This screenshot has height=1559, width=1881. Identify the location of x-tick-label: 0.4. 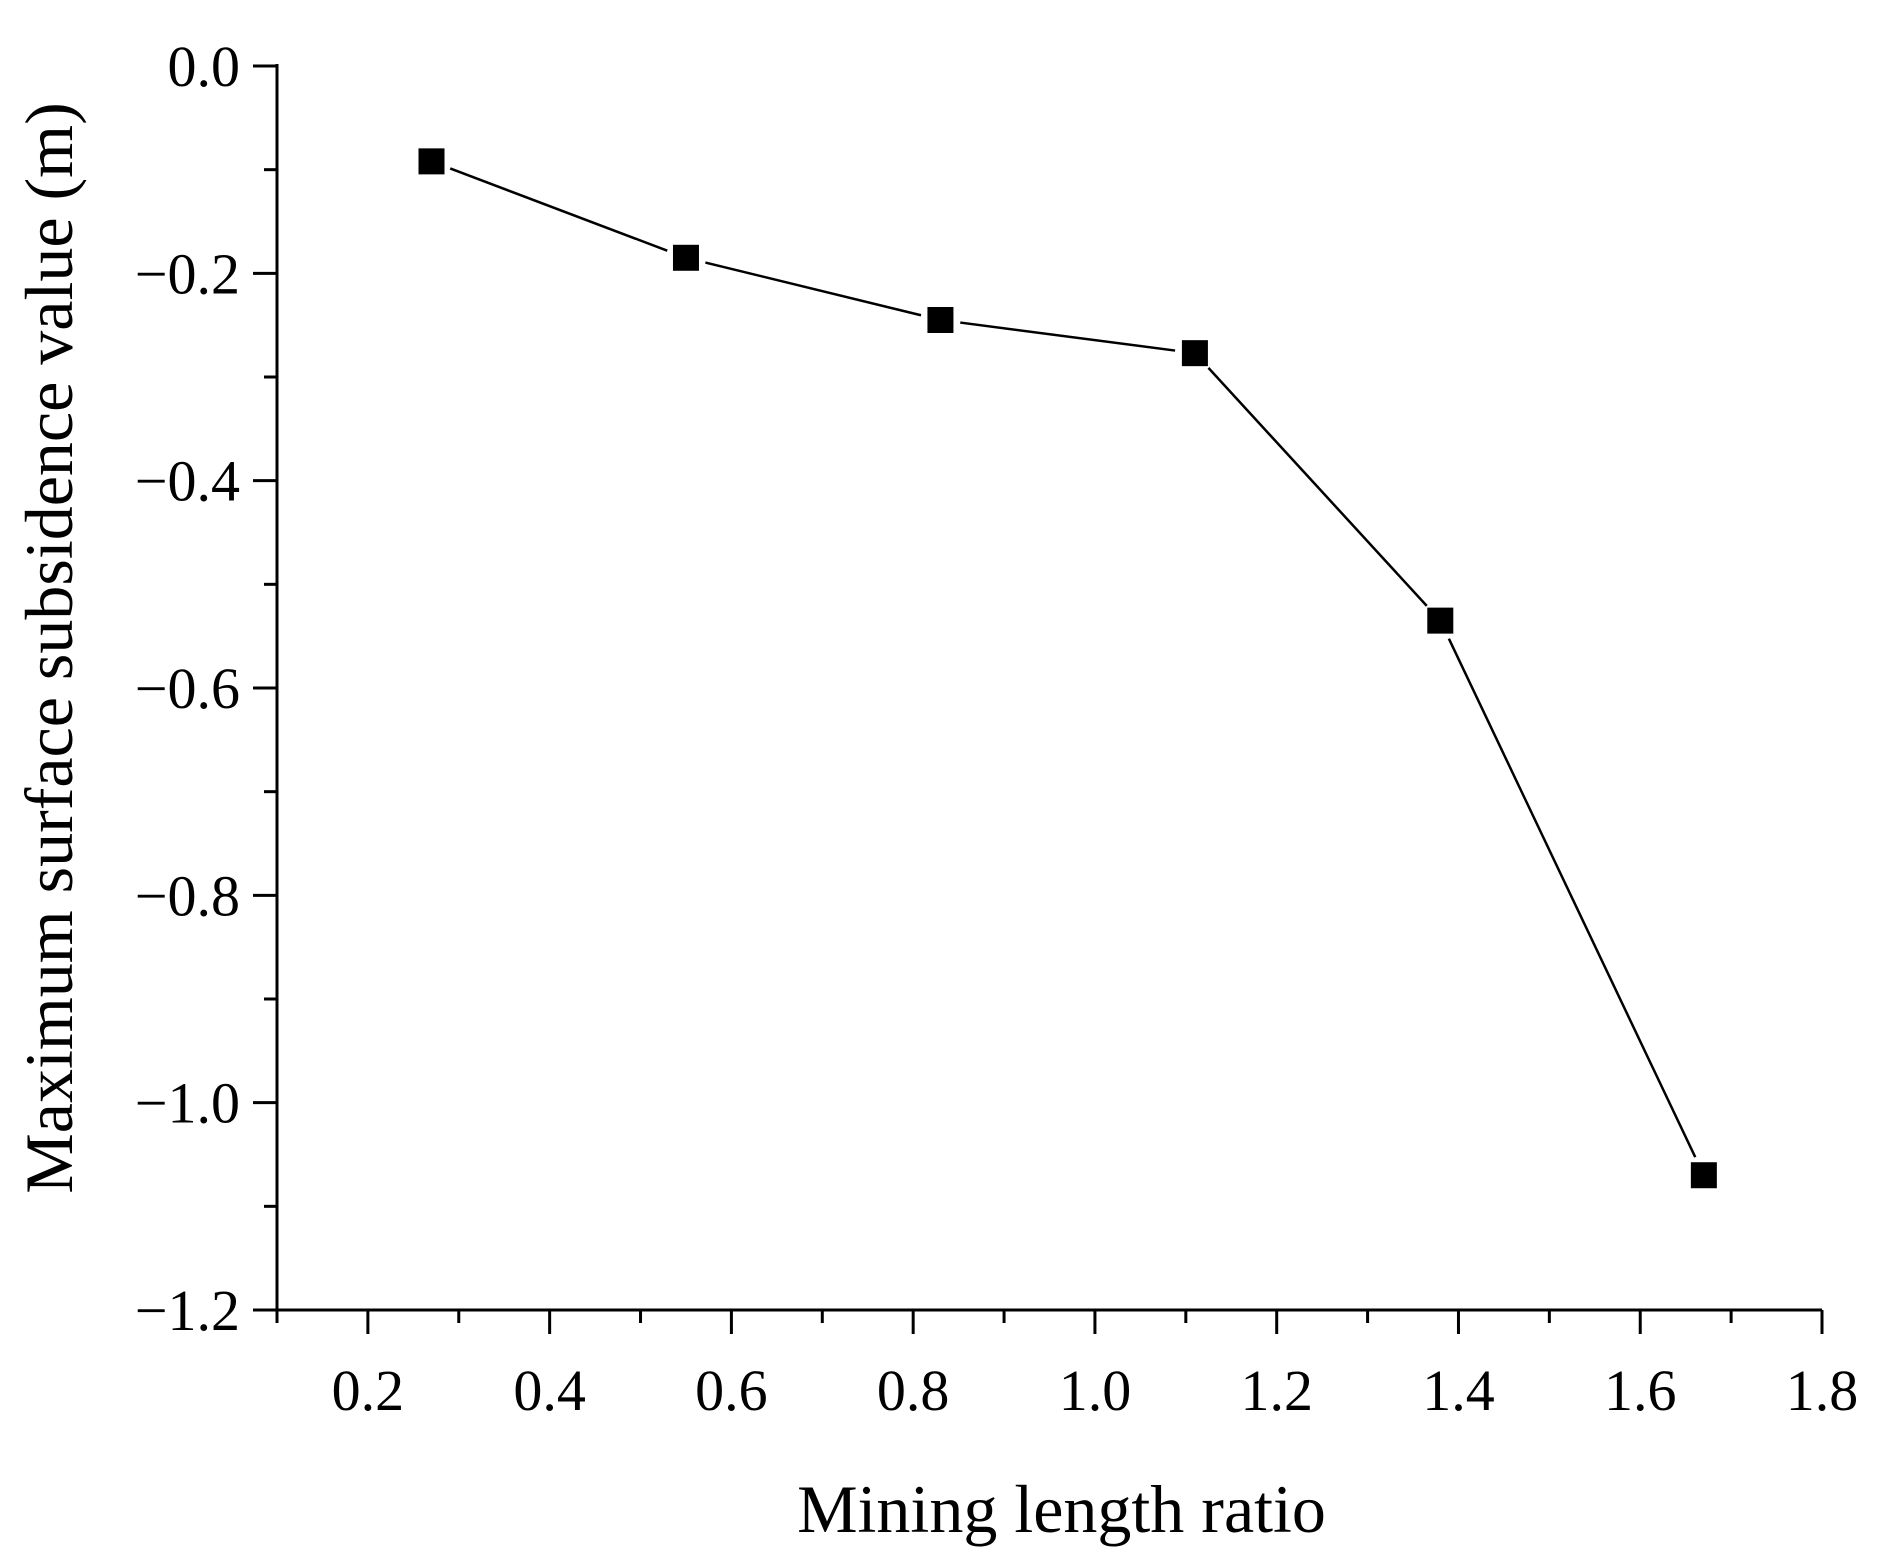
(549, 1390).